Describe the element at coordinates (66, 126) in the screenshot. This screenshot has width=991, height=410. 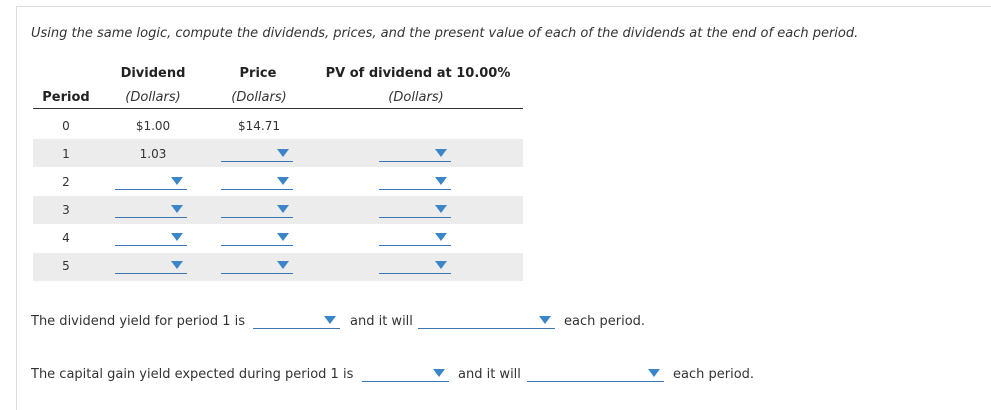
I see `period-cell: 0` at that location.